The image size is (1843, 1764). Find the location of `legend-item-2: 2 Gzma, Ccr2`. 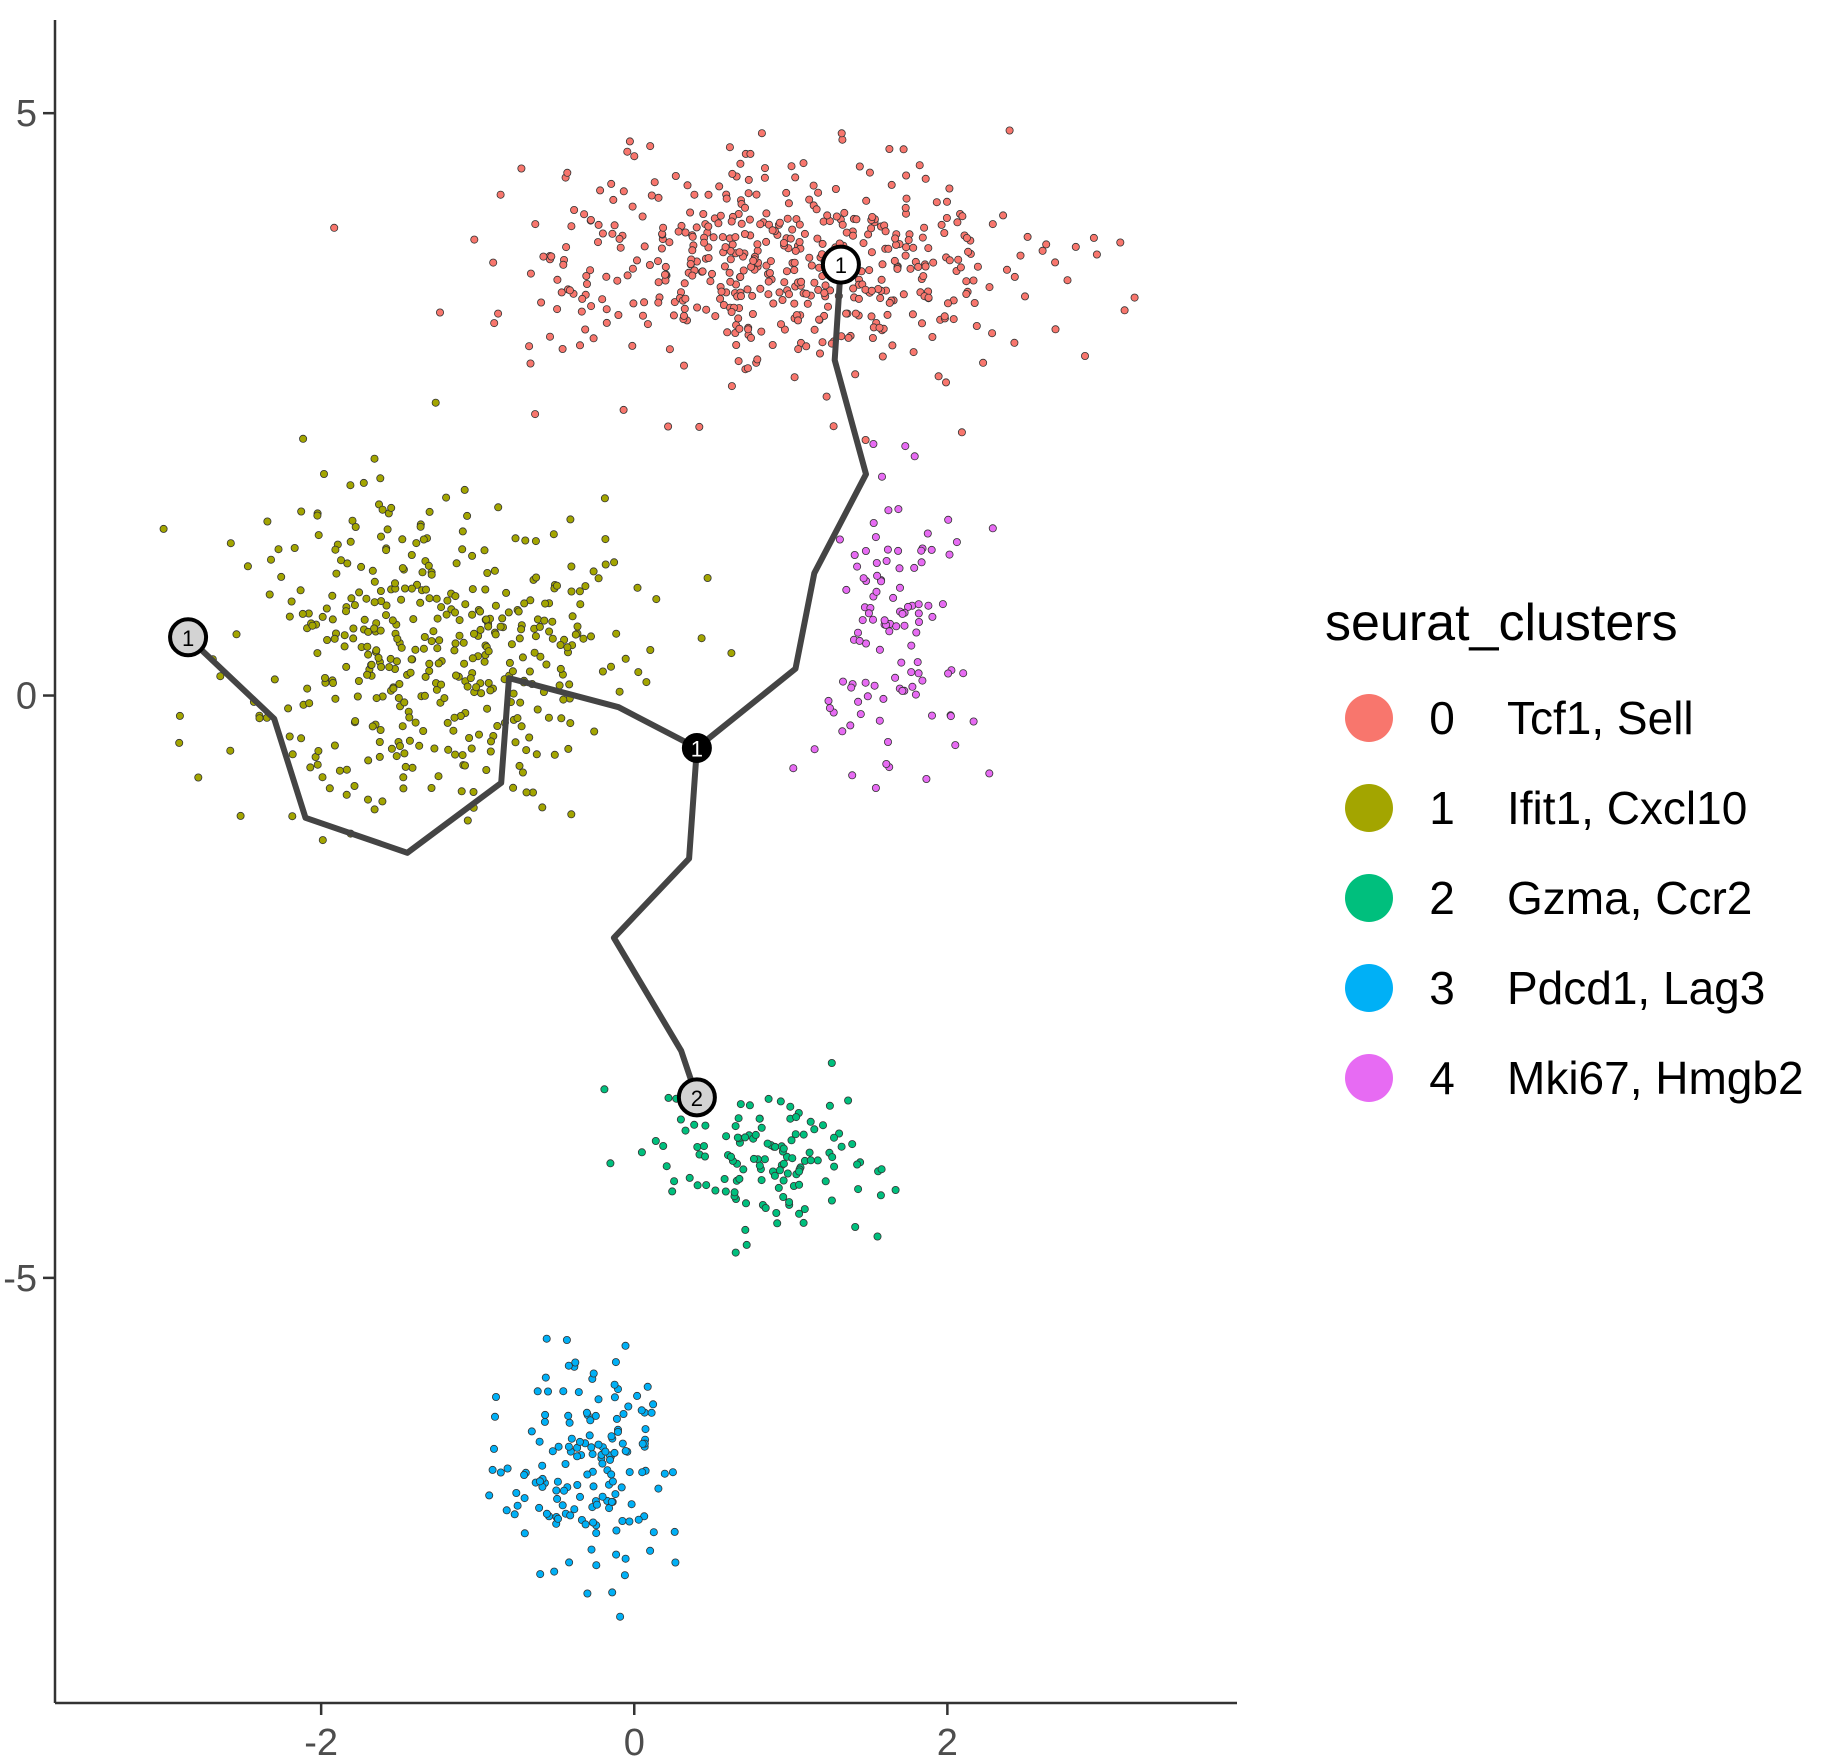

legend-item-2: 2 Gzma, Ccr2 is located at coordinates (1548, 898).